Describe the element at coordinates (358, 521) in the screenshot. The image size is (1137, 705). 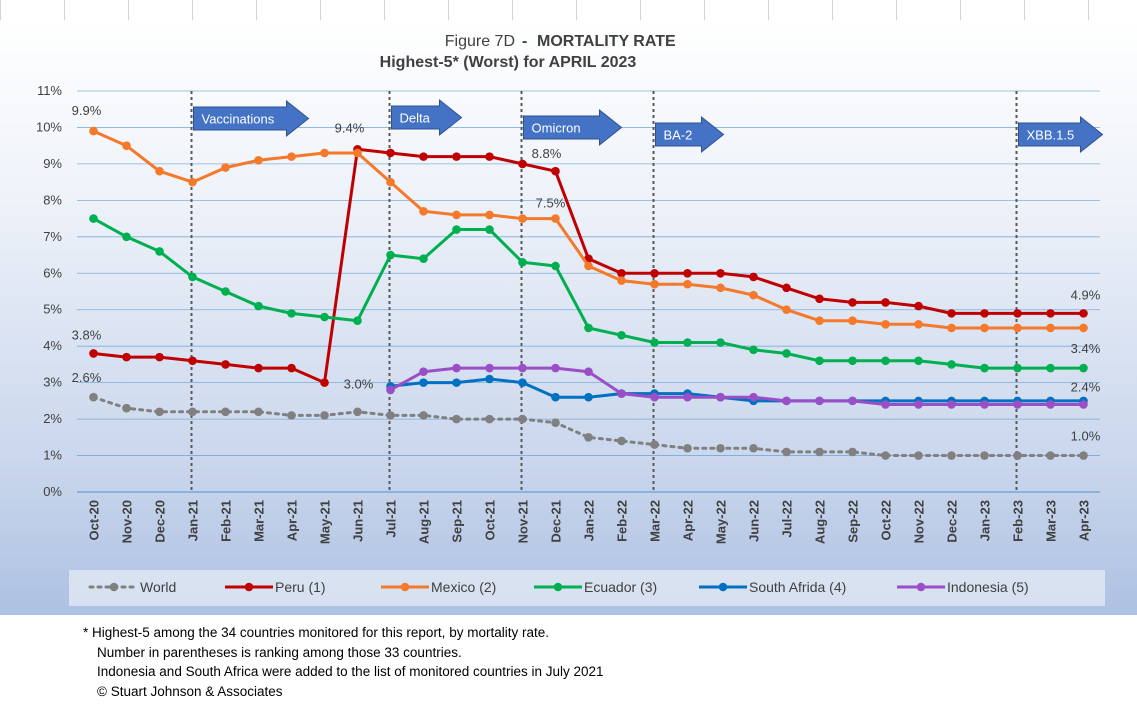
I see `x-tick-label: Jun-21` at that location.